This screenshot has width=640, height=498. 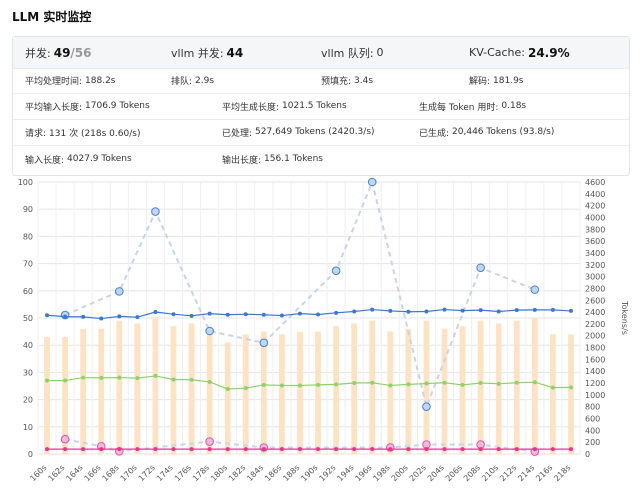 What do you see at coordinates (192, 80) in the screenshot?
I see `queue-time-stat: 排队: 2.9s` at bounding box center [192, 80].